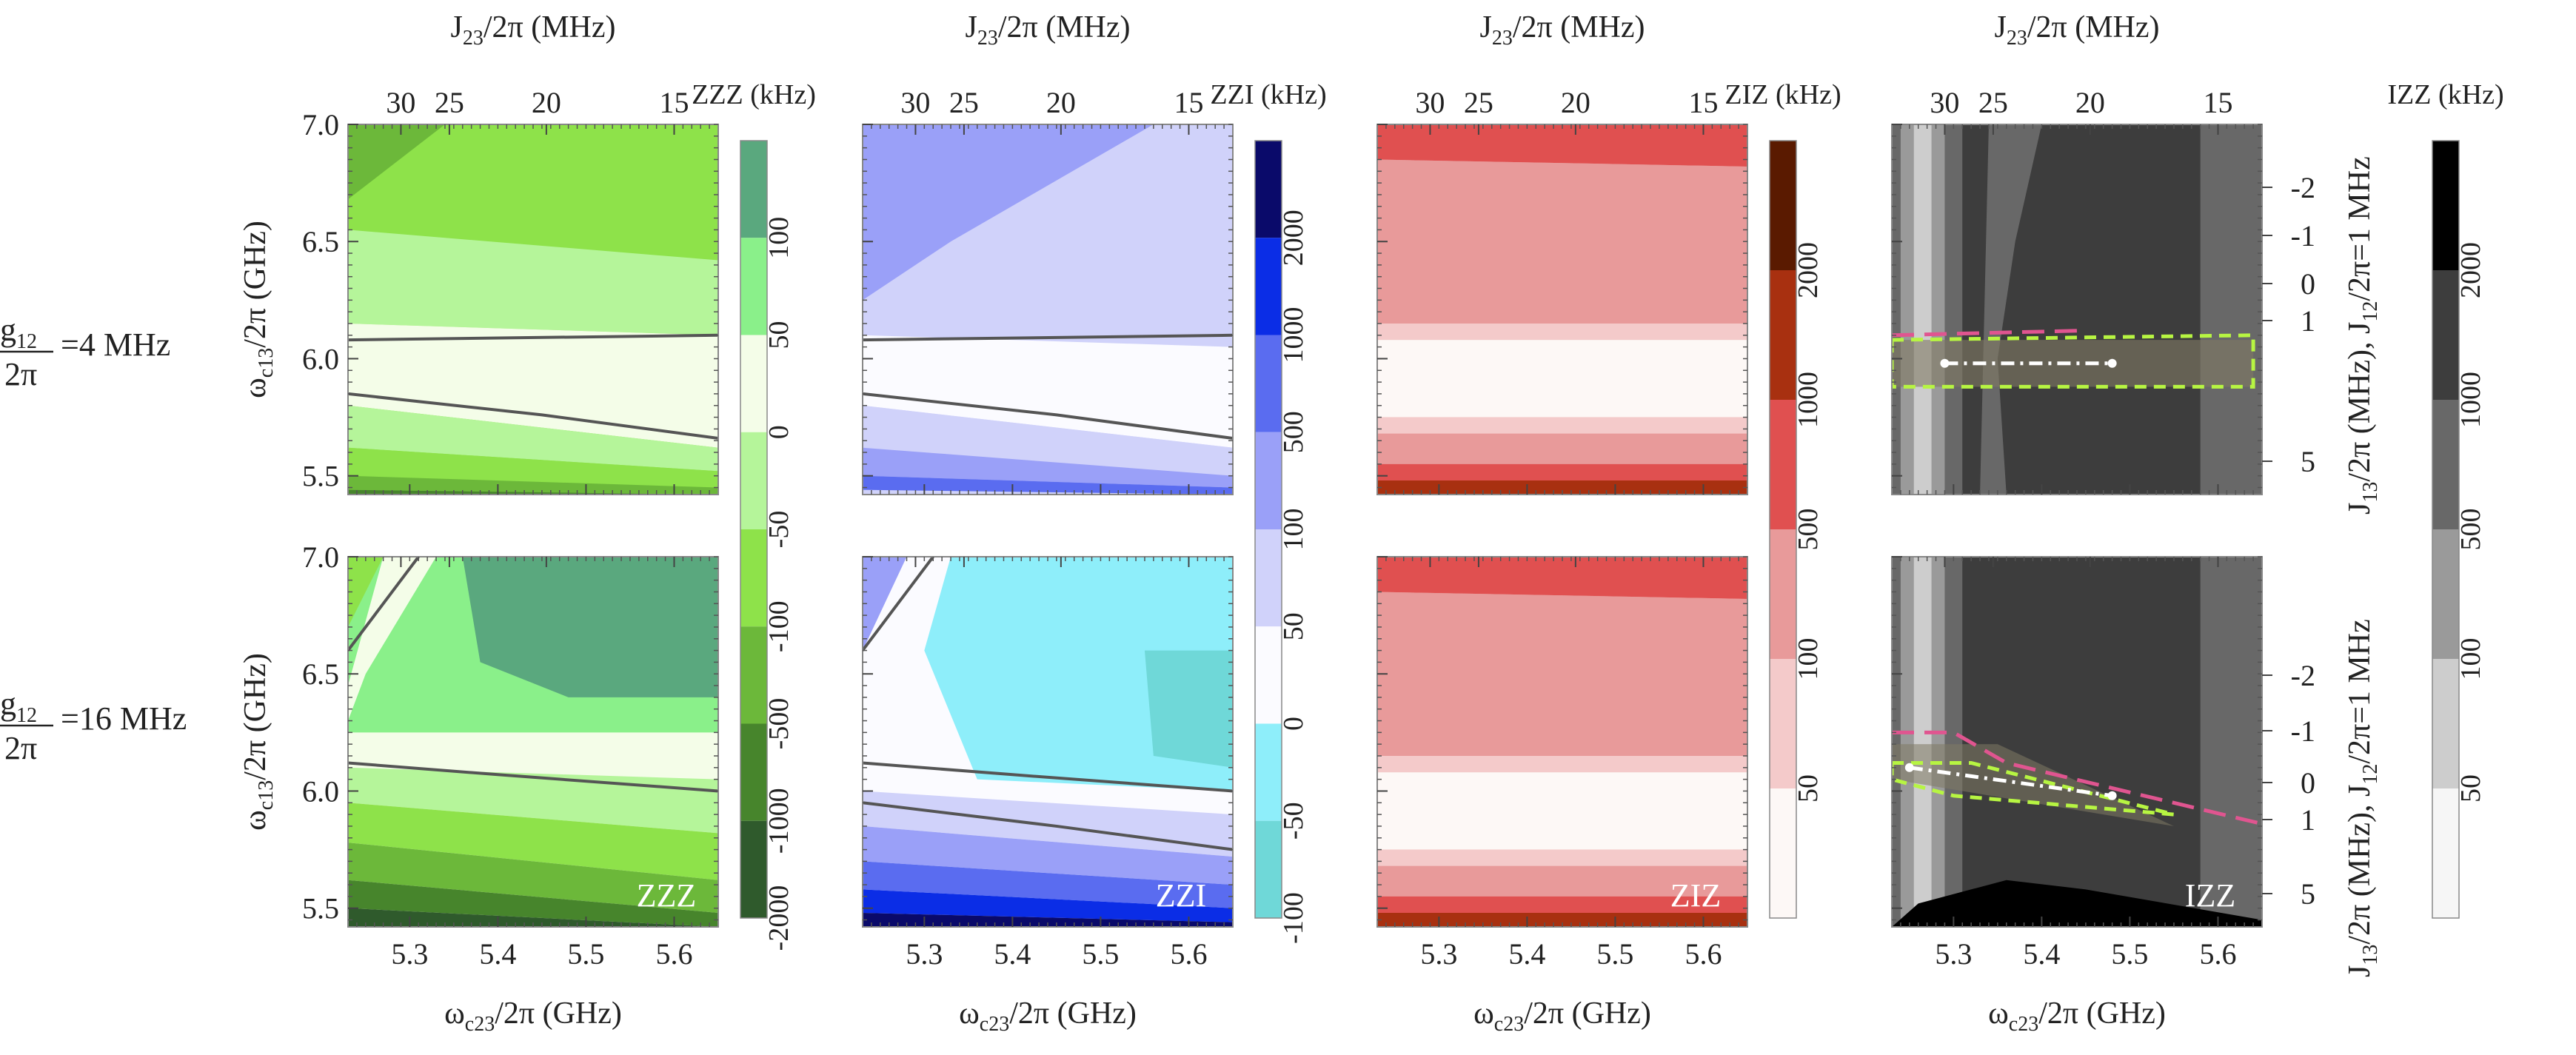  I want to click on row-label-bottom: g12 2π =16 MHz, so click(93, 726).